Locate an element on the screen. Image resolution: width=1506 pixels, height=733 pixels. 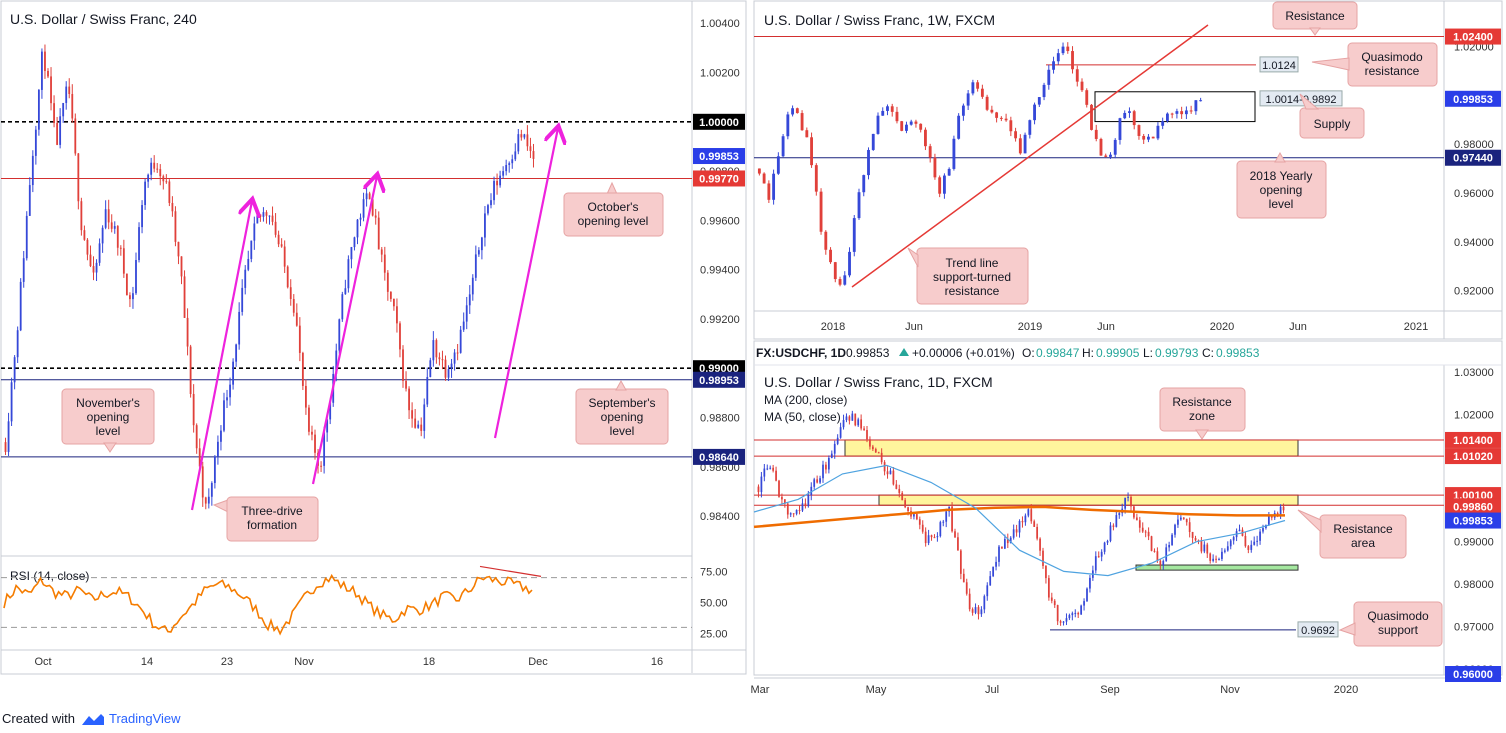
o-label: O: is located at coordinates (1028, 353).